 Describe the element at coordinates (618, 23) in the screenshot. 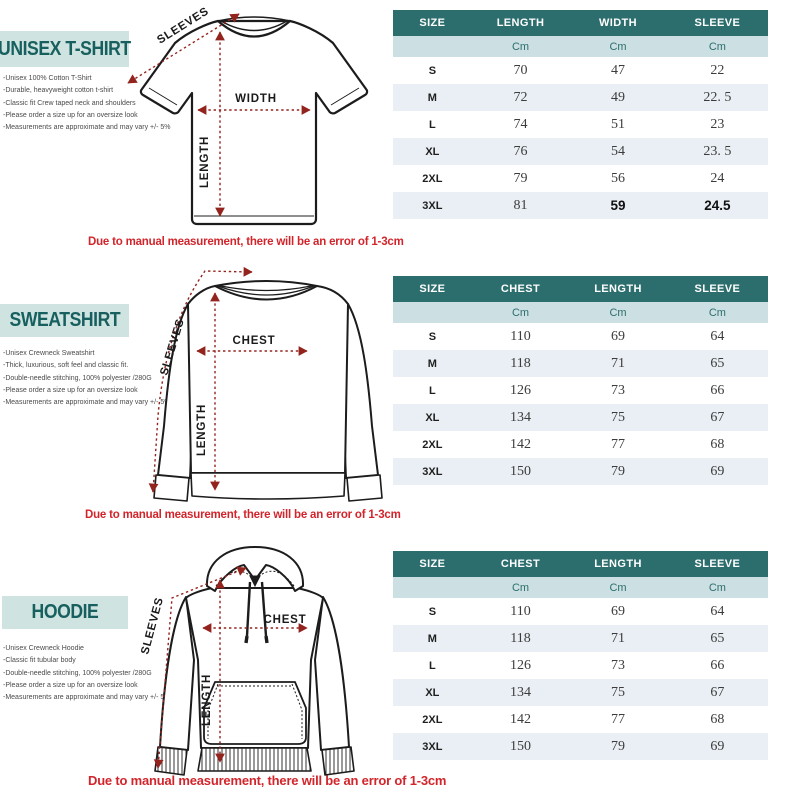

I see `column-header: WIDTH` at that location.